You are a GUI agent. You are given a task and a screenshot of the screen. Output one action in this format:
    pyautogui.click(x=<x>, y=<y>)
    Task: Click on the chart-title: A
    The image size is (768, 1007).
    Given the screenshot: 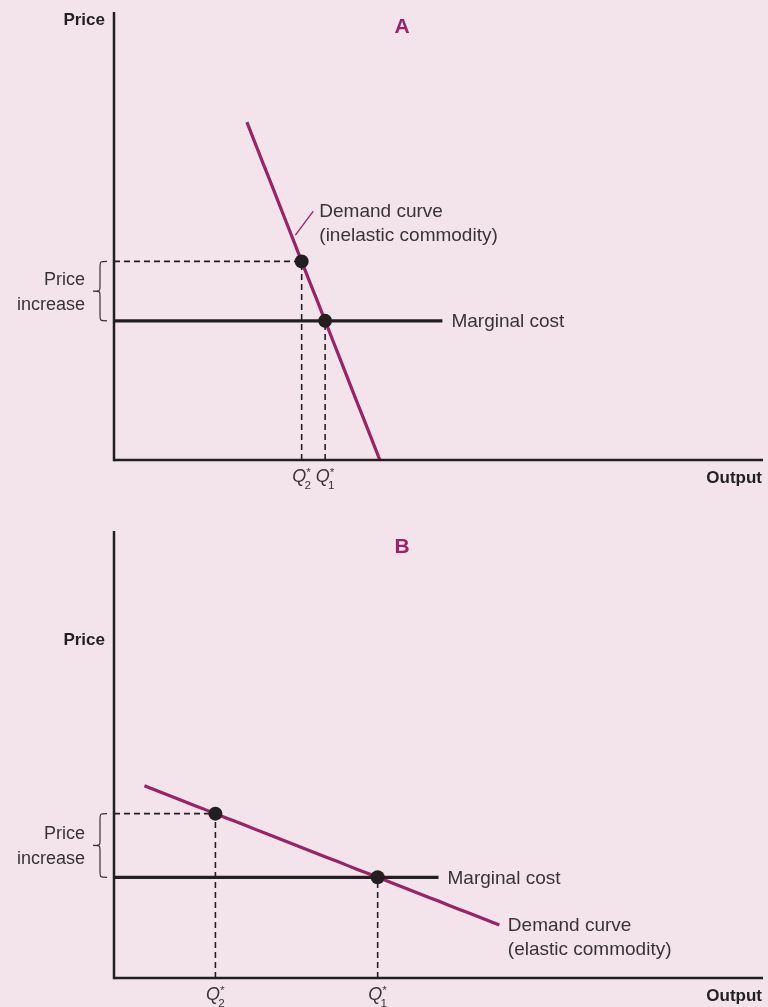 What is the action you would take?
    pyautogui.click(x=402, y=25)
    